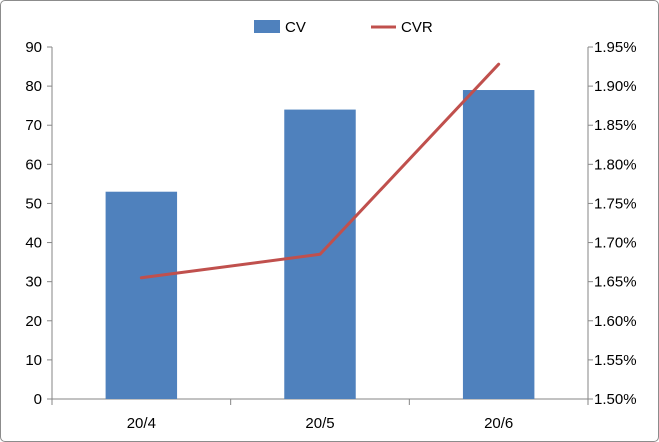 Image resolution: width=659 pixels, height=442 pixels. What do you see at coordinates (33, 282) in the screenshot?
I see `left-axis-tick-label: 30` at bounding box center [33, 282].